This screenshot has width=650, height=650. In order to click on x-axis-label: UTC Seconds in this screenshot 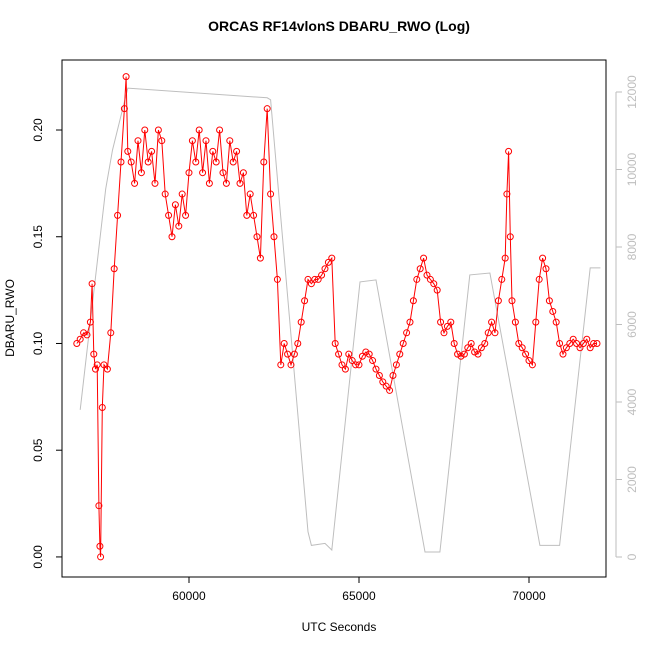, I will do `click(339, 627)`.